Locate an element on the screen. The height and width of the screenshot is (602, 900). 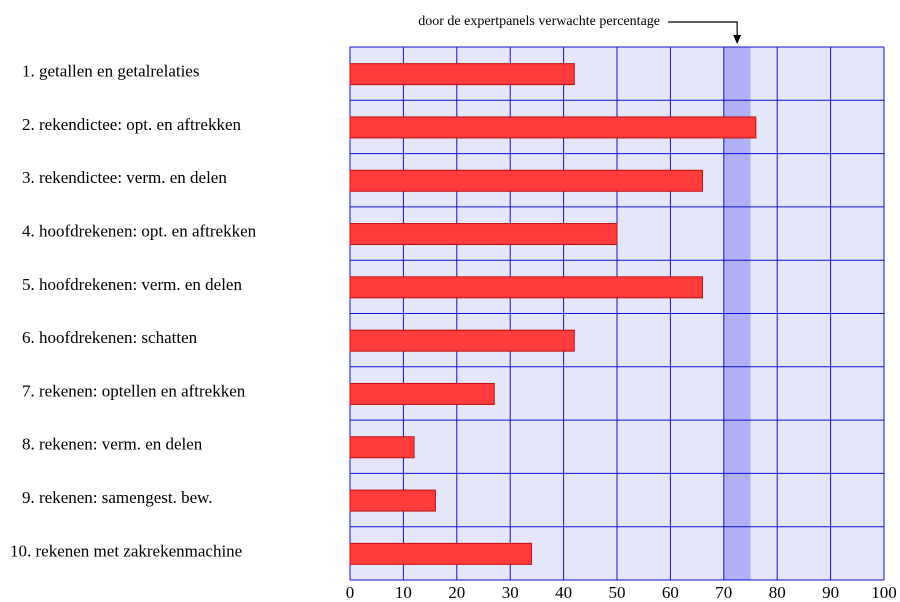
y-tick-label: 7. rekenen: optellen en aftrekken is located at coordinates (134, 390).